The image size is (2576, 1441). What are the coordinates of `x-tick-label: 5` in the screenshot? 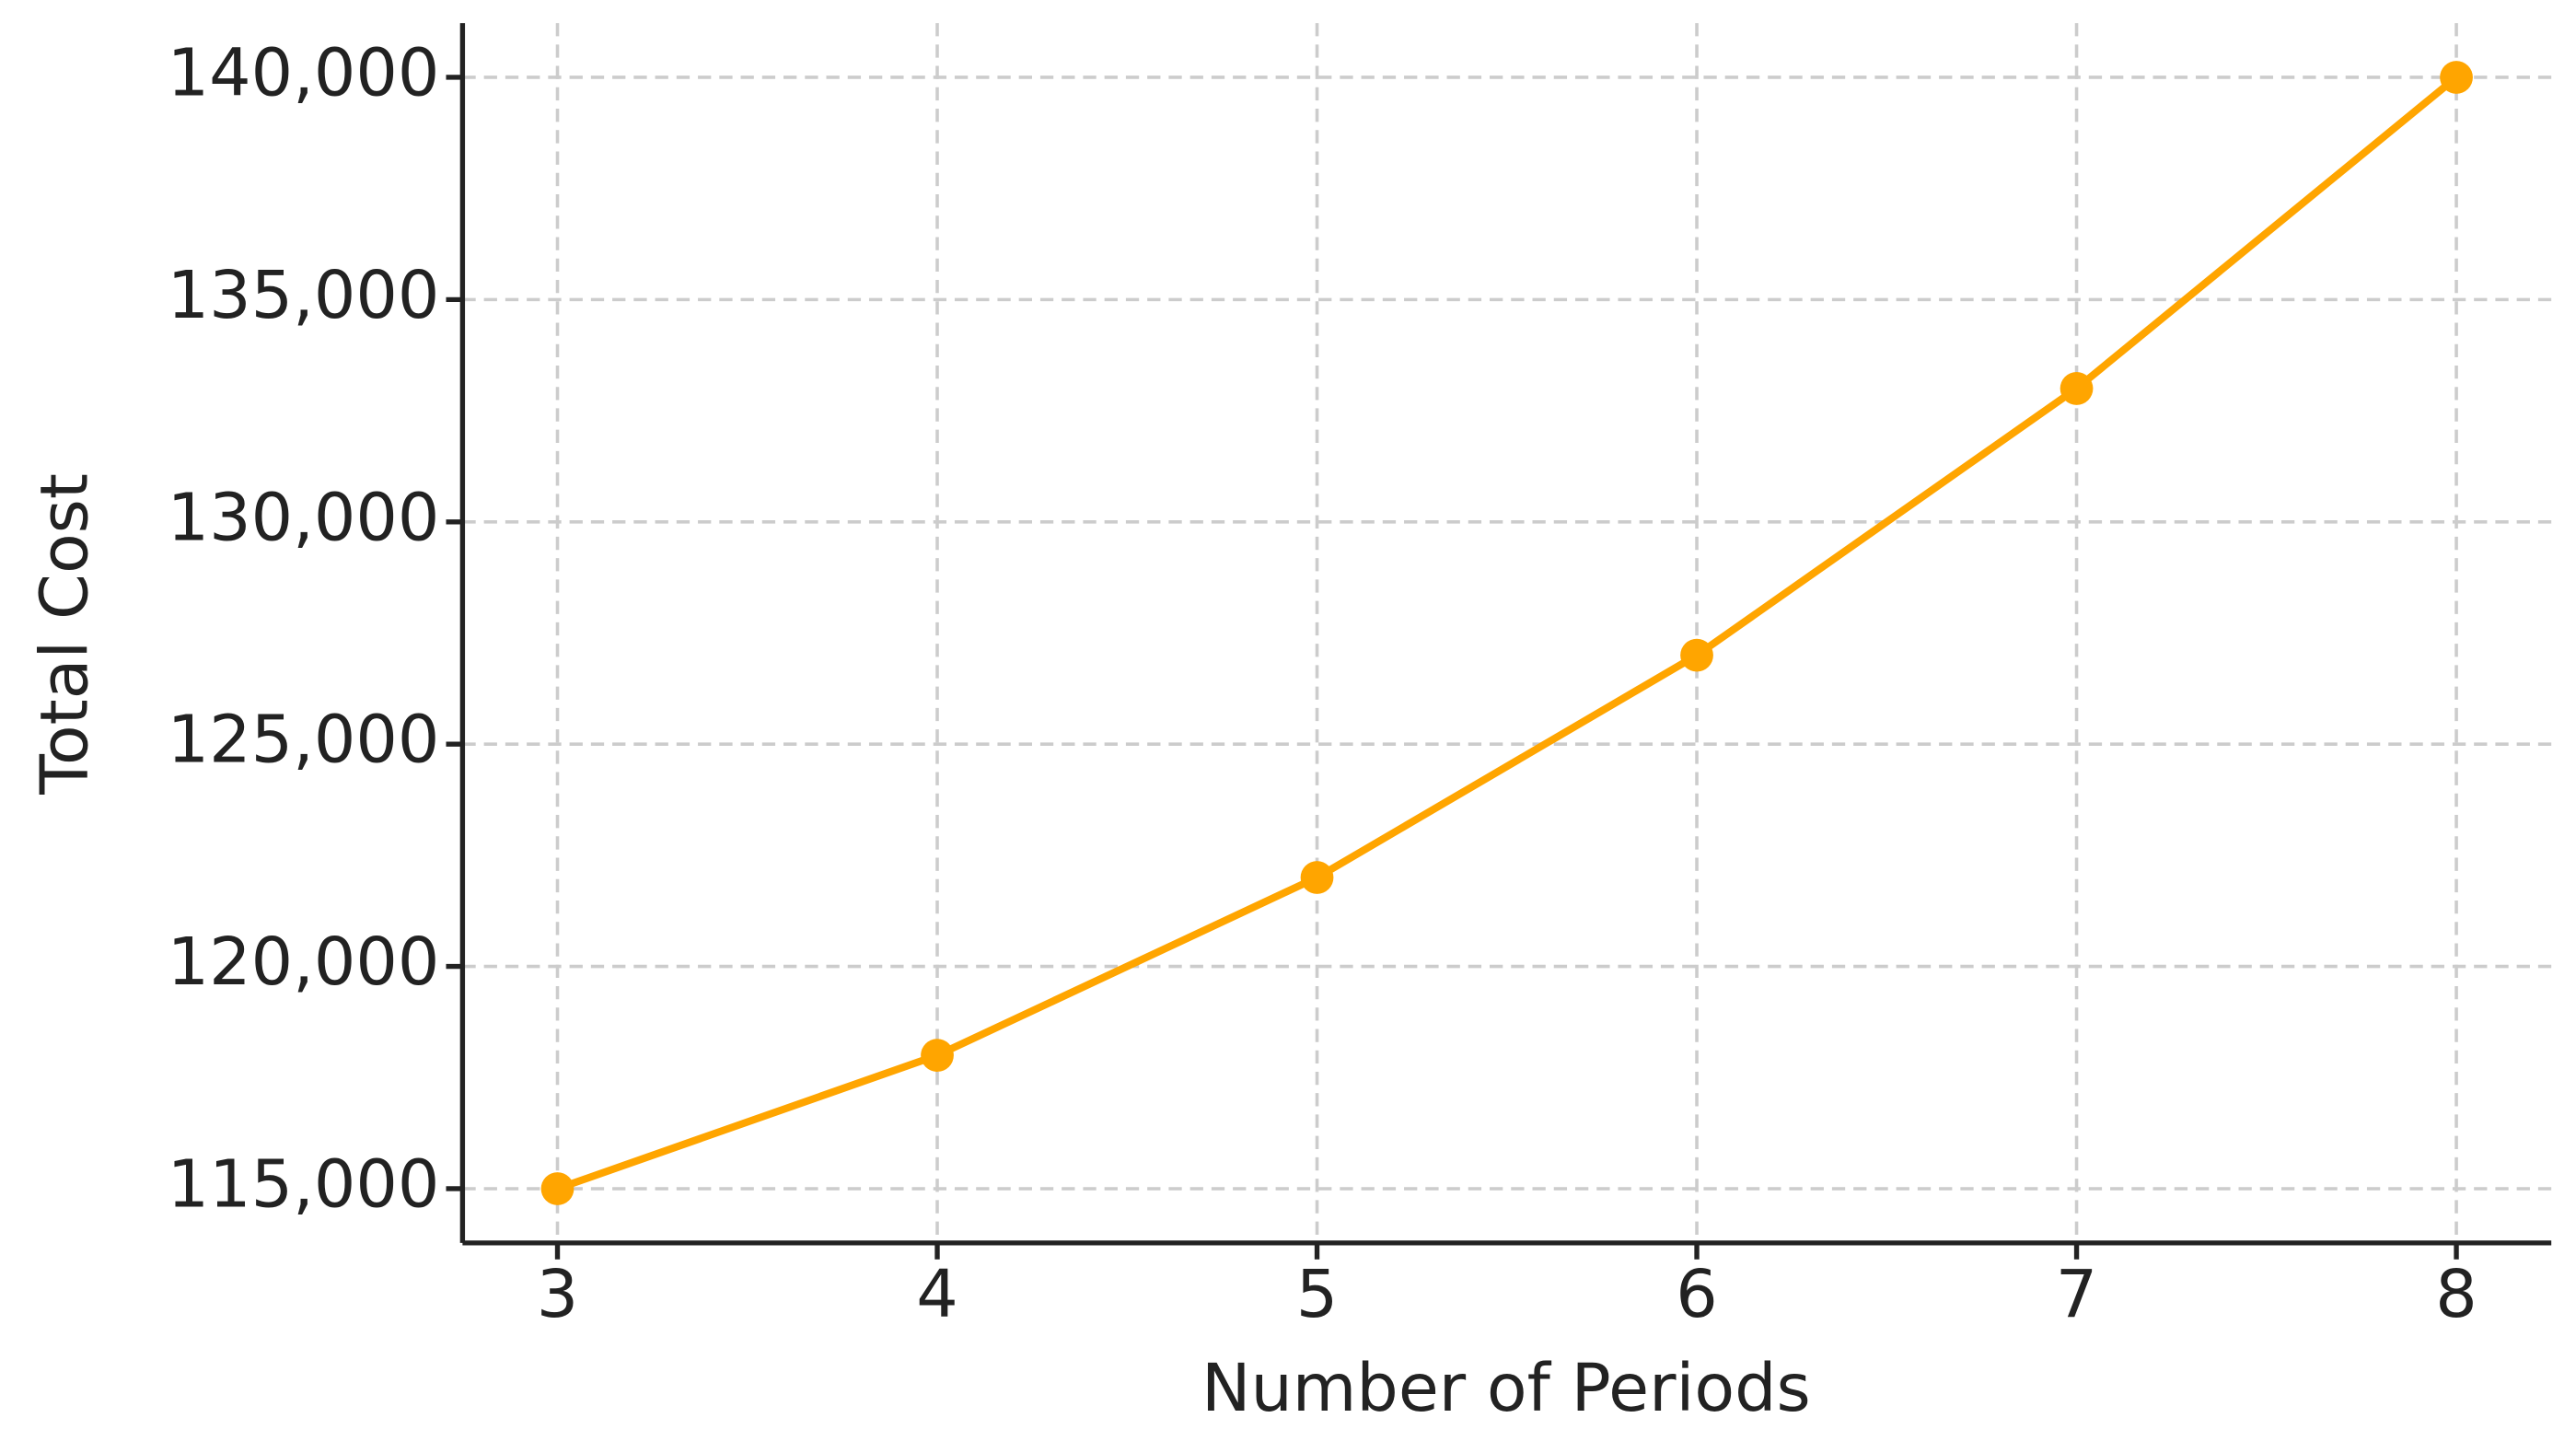 It's located at (1317, 1294).